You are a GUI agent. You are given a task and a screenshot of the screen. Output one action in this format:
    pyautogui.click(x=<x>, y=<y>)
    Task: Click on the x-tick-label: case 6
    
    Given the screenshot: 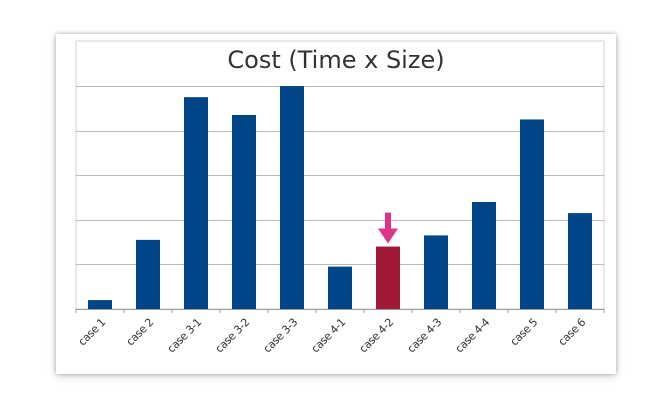 What is the action you would take?
    pyautogui.click(x=572, y=332)
    